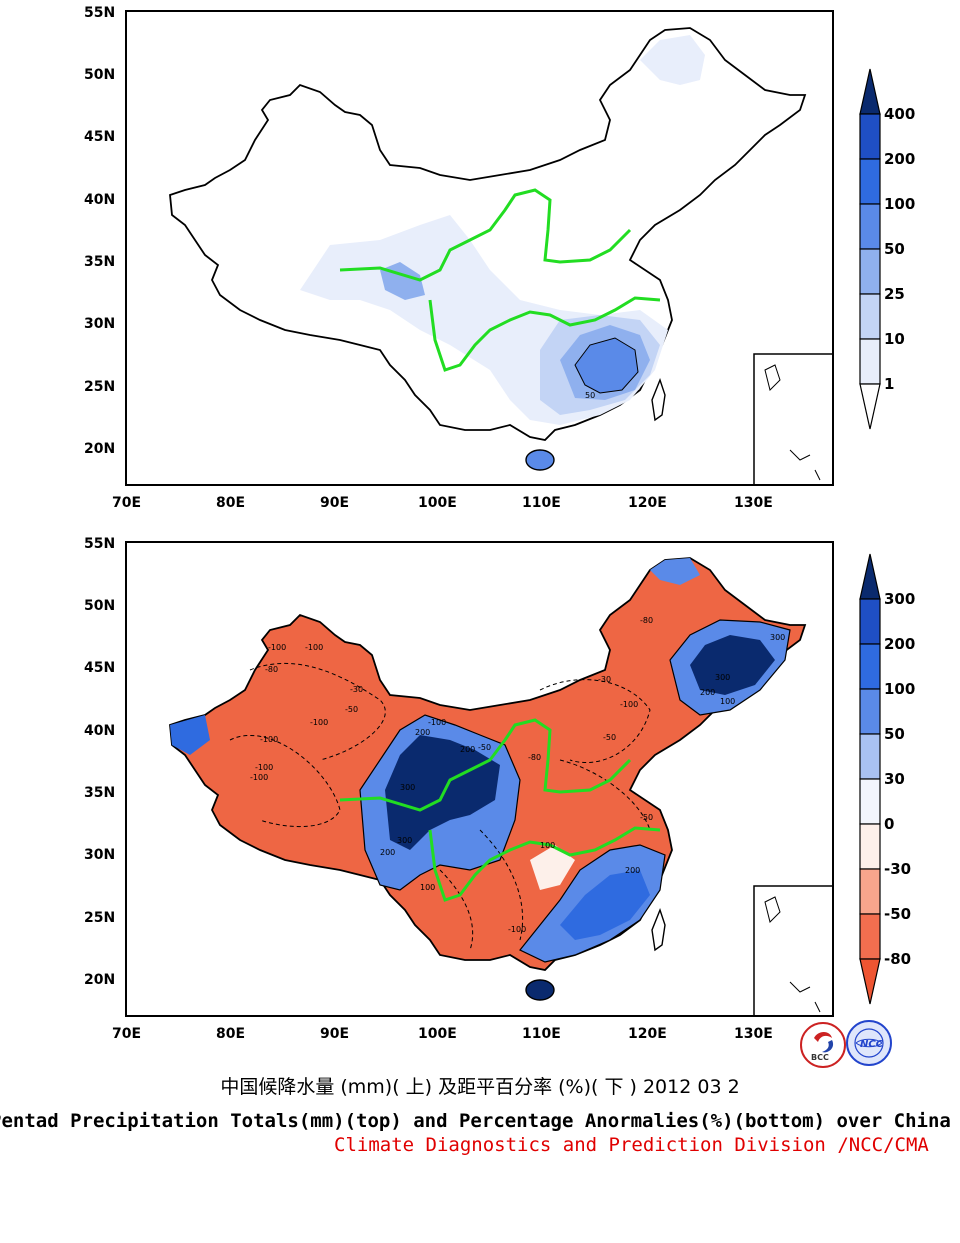 This screenshot has height=1243, width=960. Describe the element at coordinates (552, 867) in the screenshot. I see `bottom-near-zero-region` at that location.